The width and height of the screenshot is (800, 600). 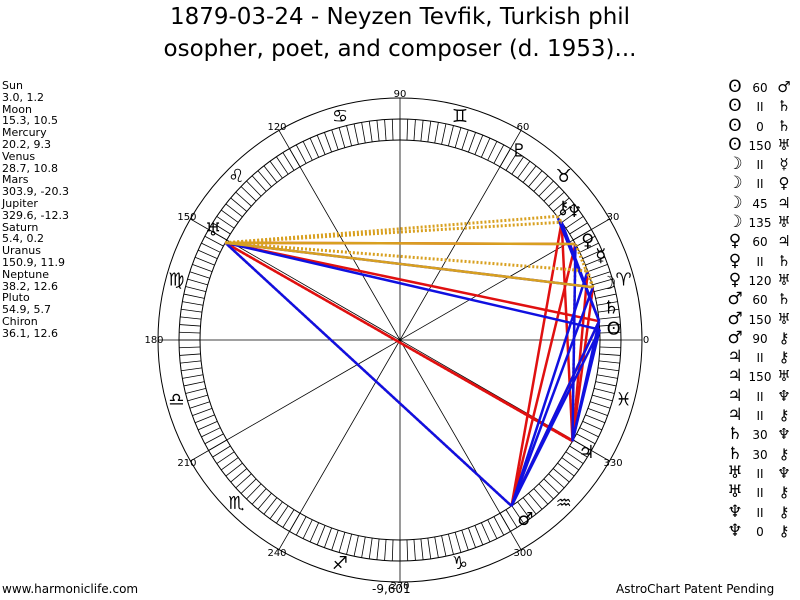 What do you see at coordinates (17, 109) in the screenshot?
I see `planet-name: Moon` at bounding box center [17, 109].